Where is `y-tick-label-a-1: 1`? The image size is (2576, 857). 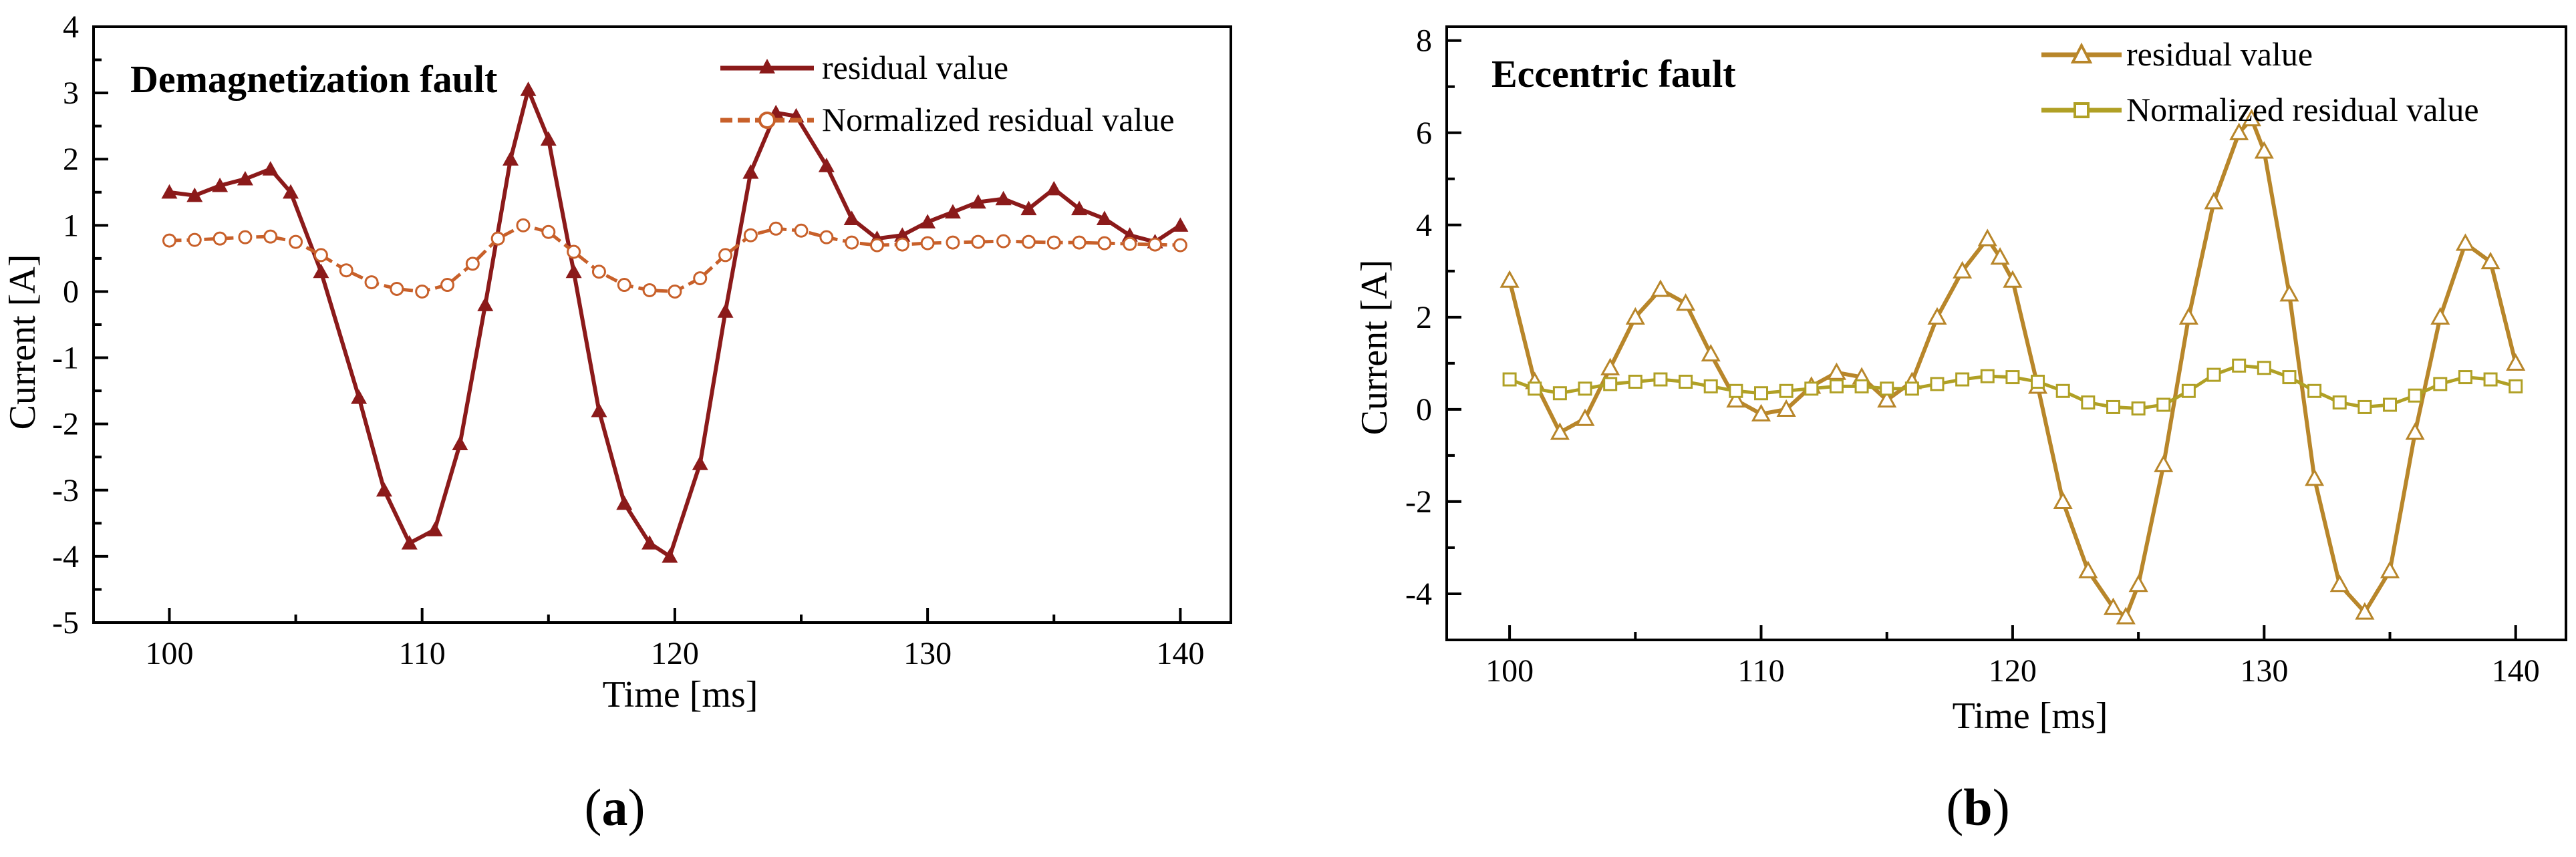 y-tick-label-a-1: 1 is located at coordinates (71, 225).